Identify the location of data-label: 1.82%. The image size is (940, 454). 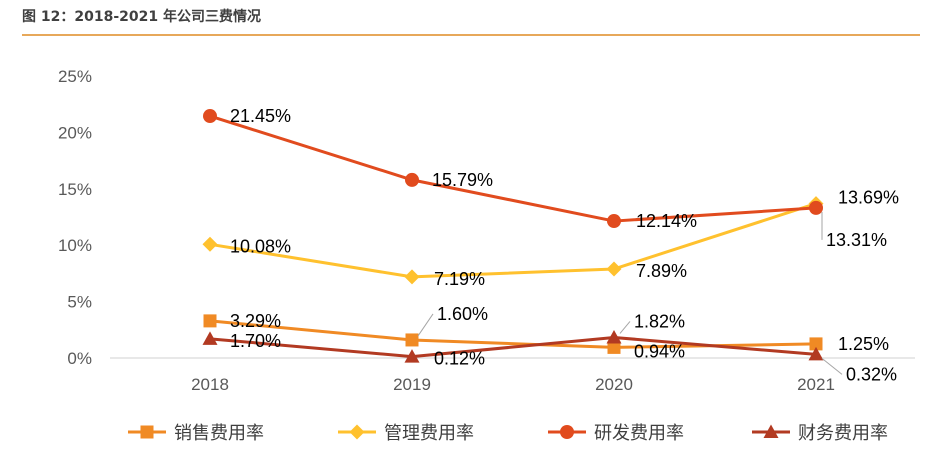
(659, 321).